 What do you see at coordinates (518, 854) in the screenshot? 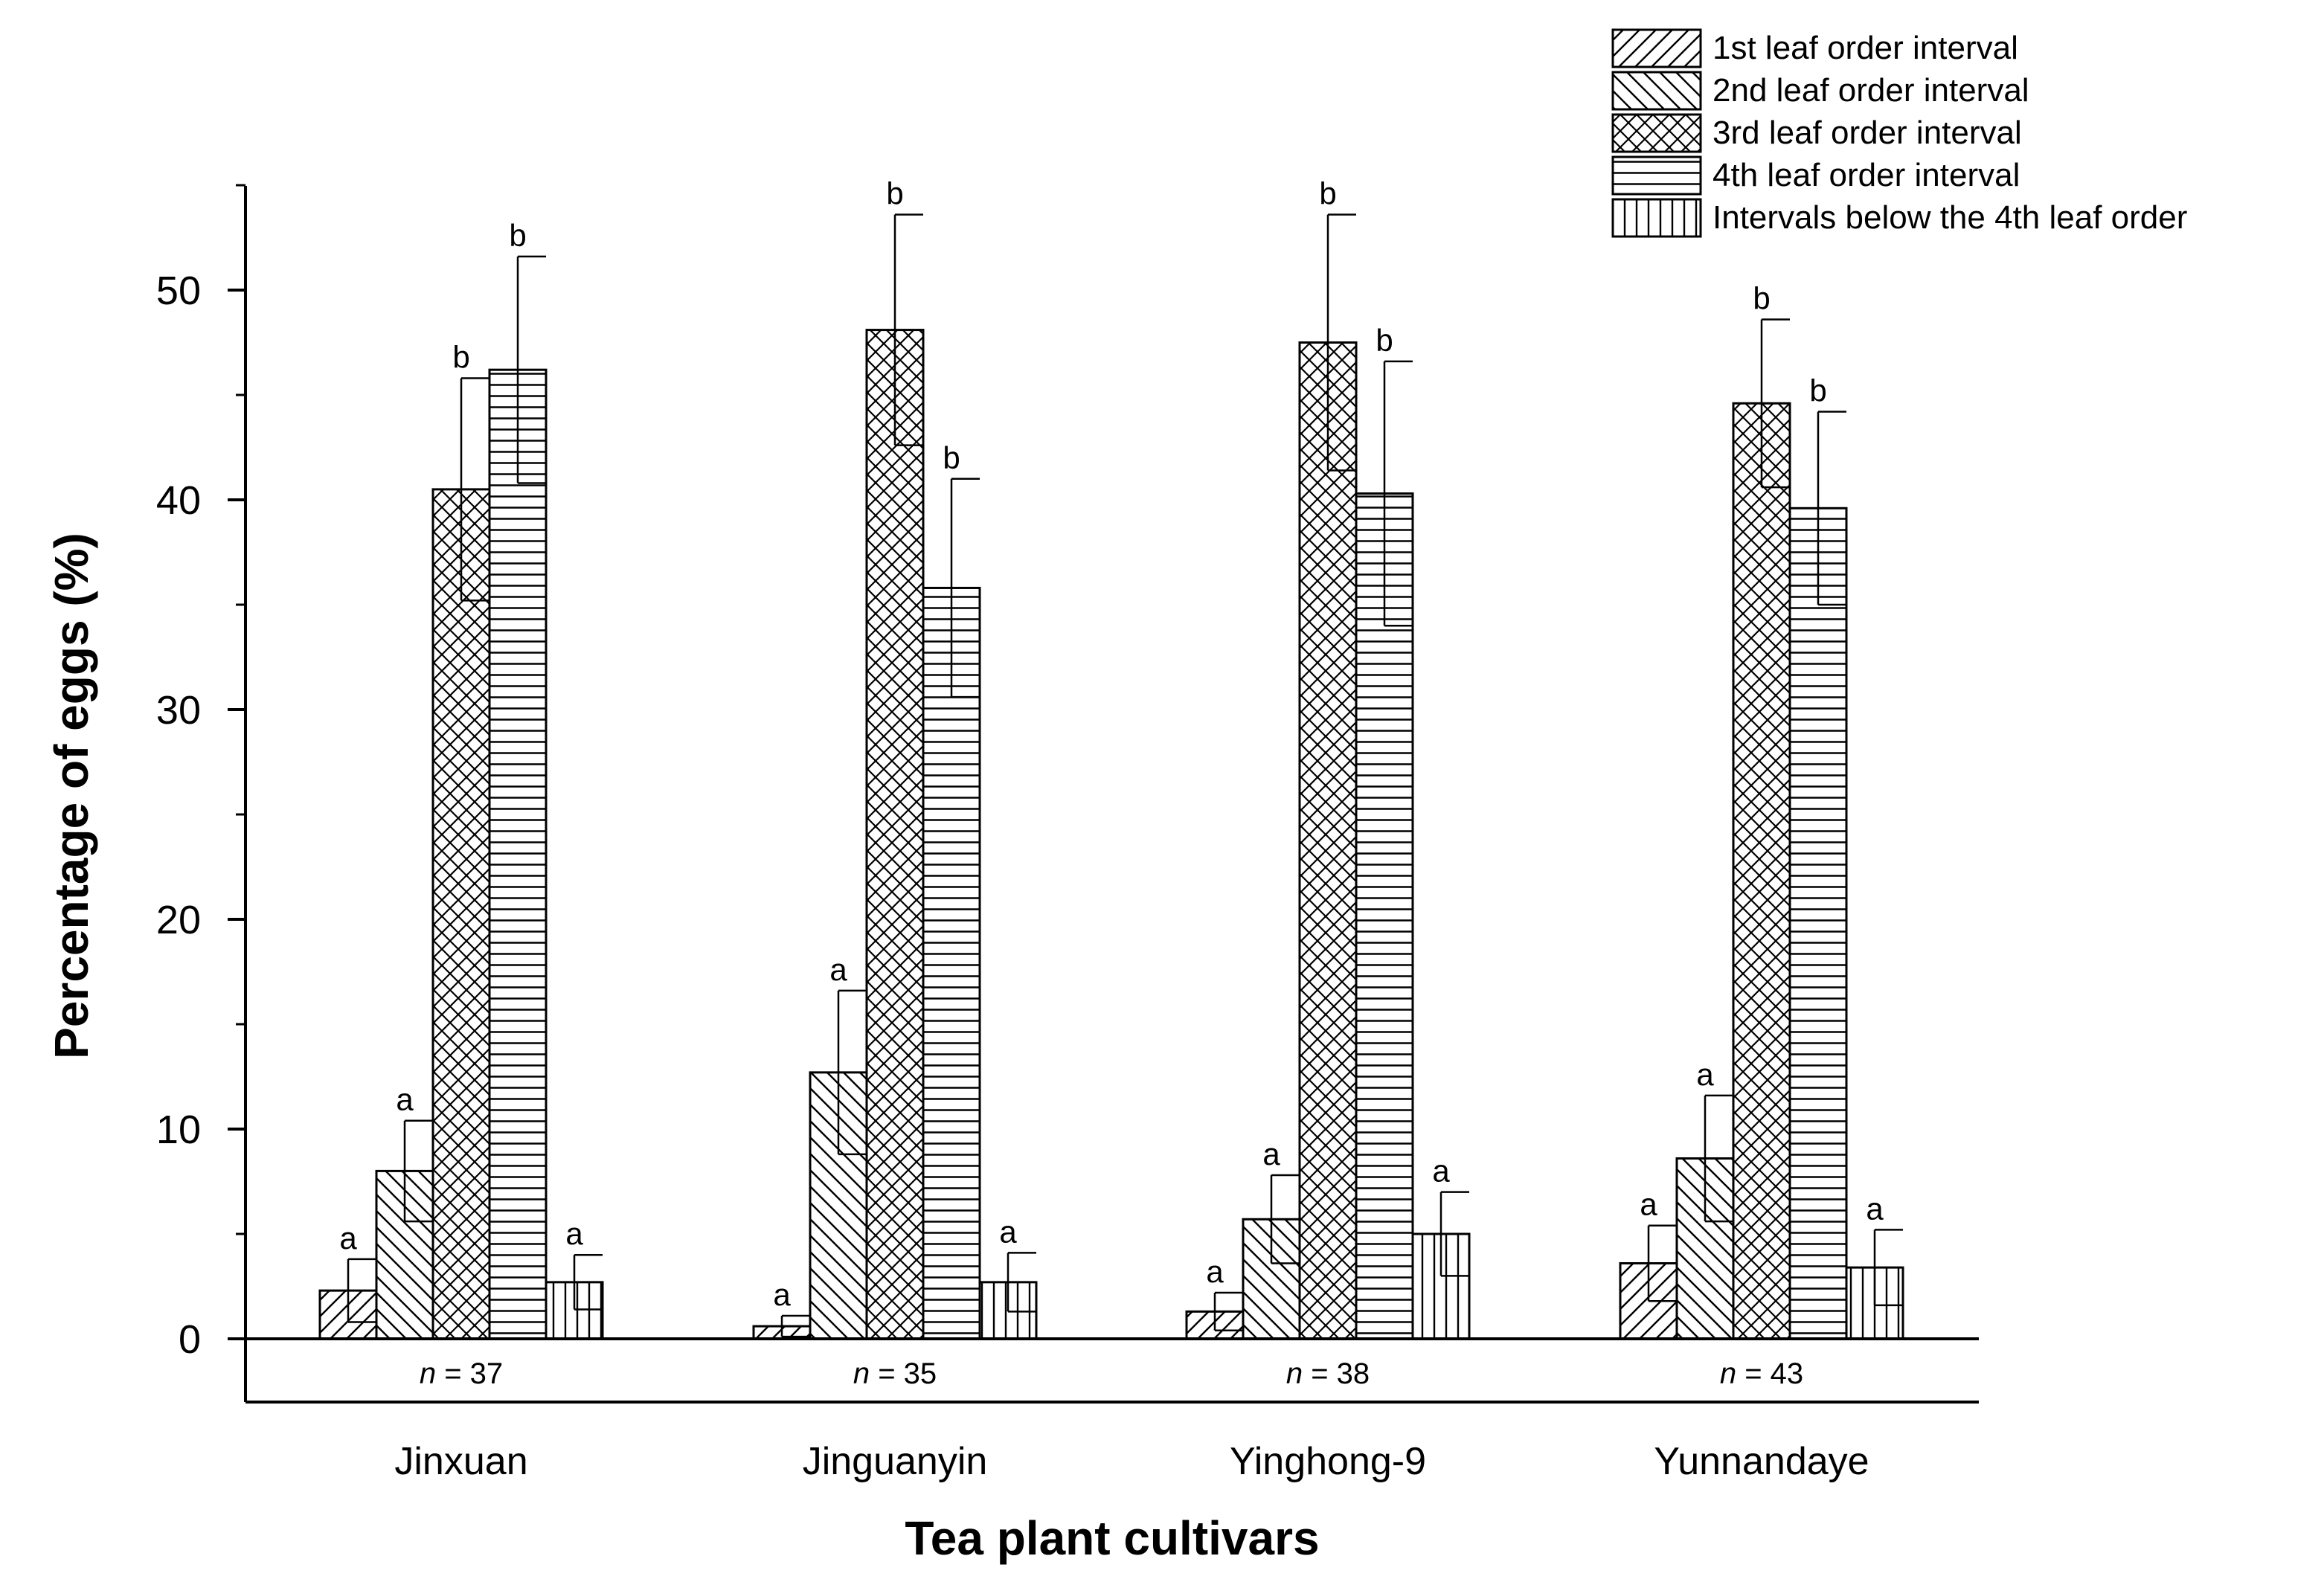
I see `bar-series4-jinxuan` at bounding box center [518, 854].